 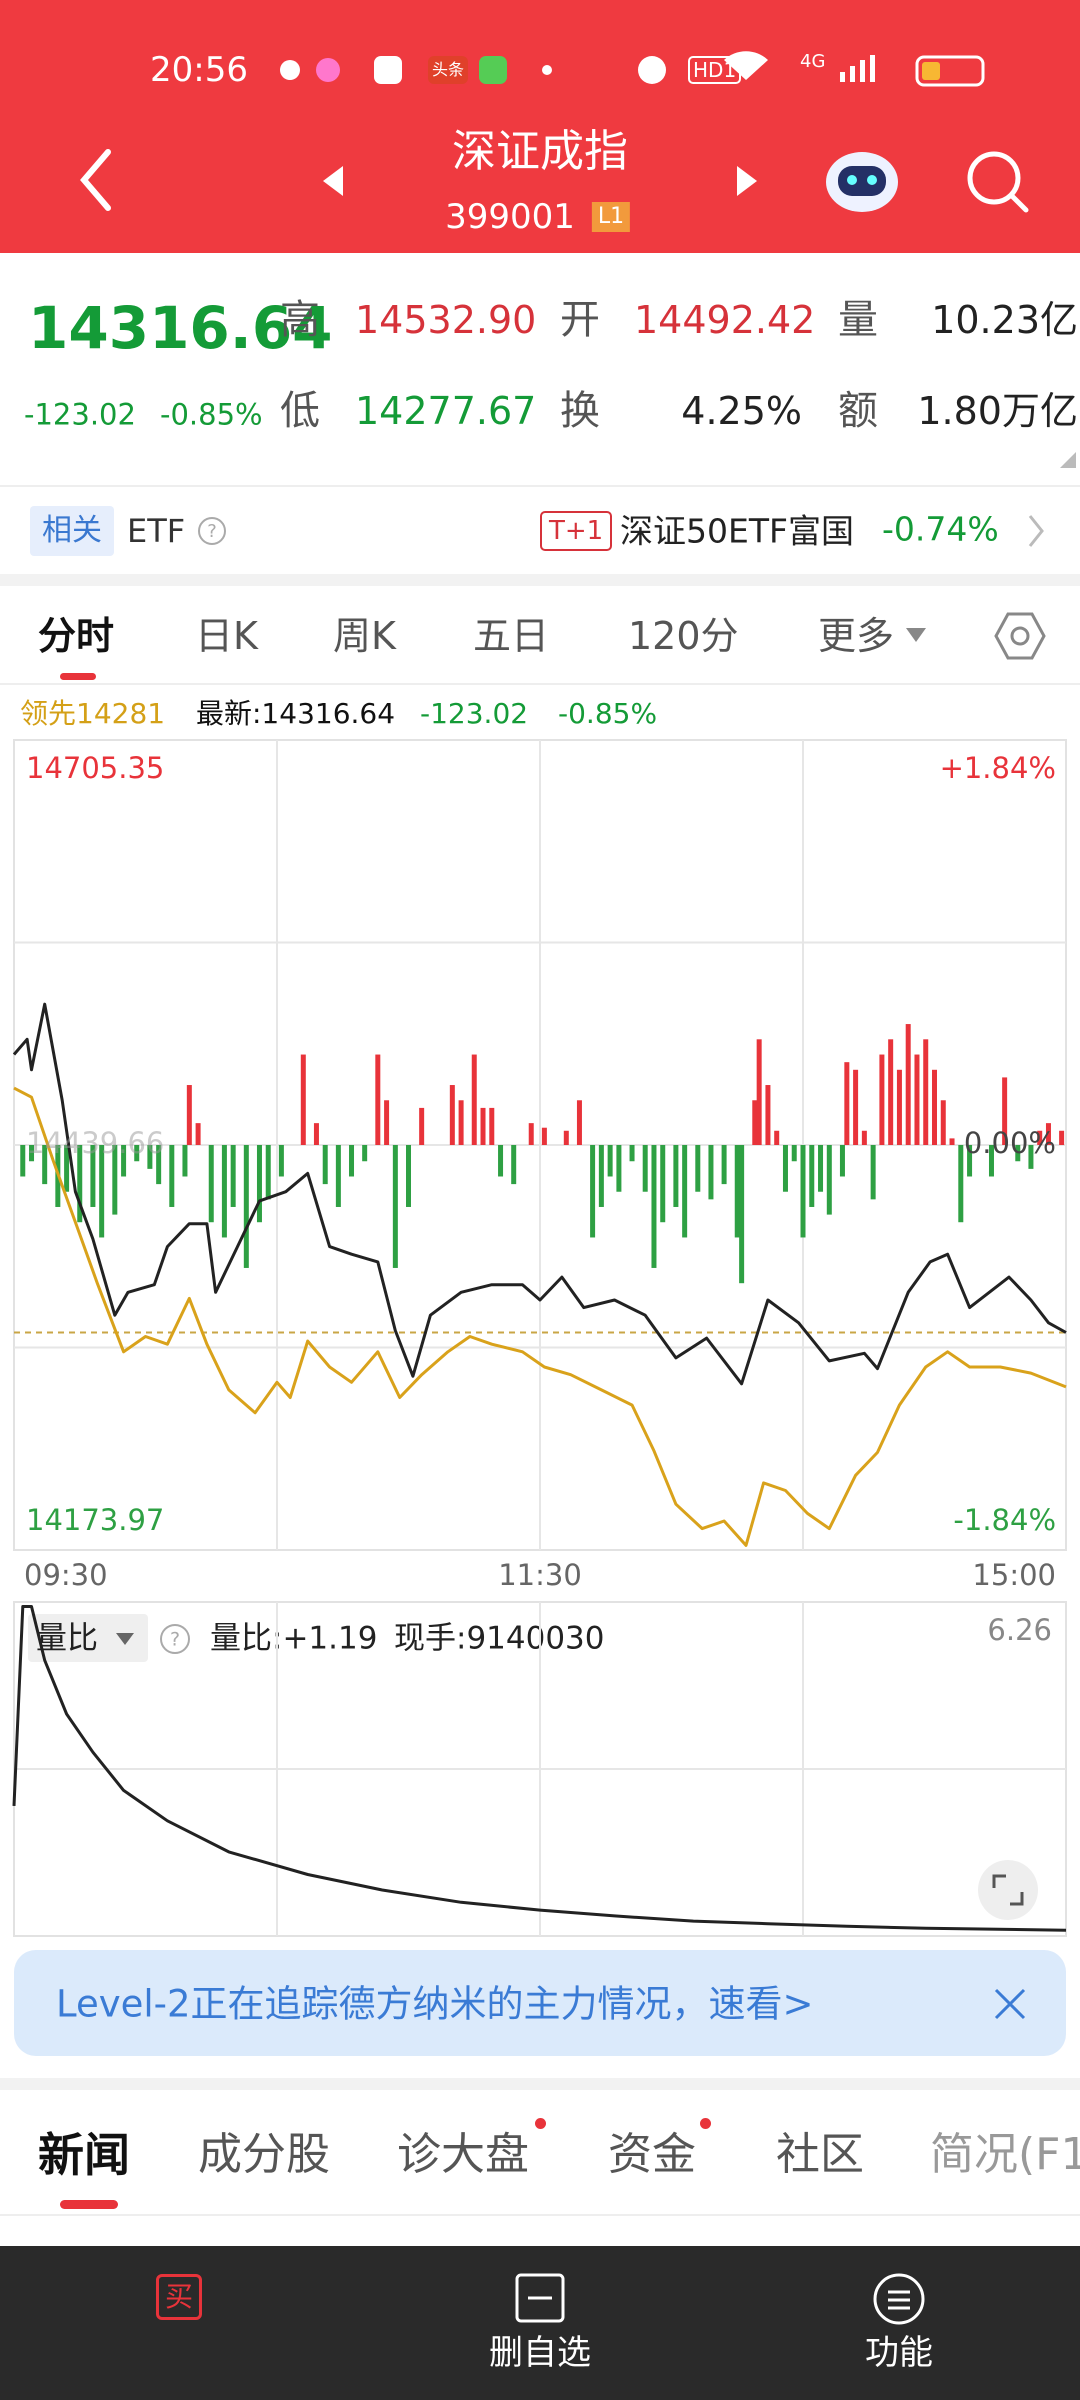 What do you see at coordinates (435, 2004) in the screenshot?
I see `banner-text: Level-2正在追踪德方纳米的主力情况，速看>` at bounding box center [435, 2004].